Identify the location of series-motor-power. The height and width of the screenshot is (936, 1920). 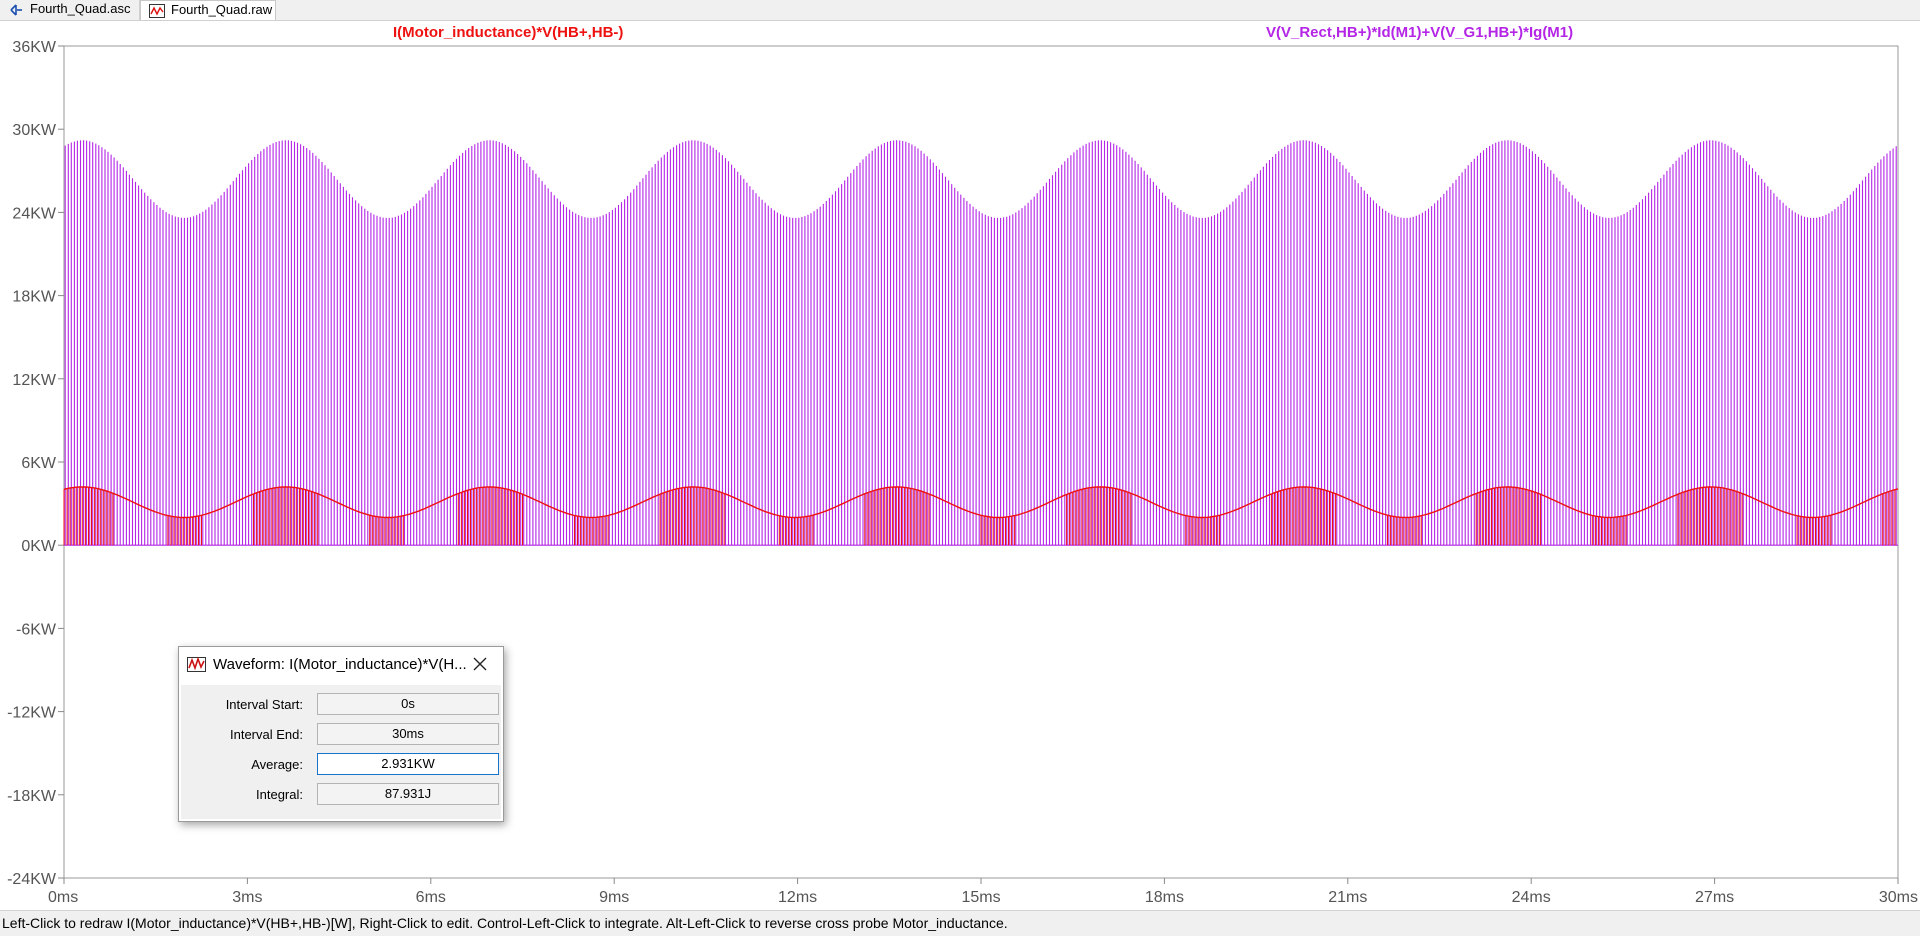
(981, 516).